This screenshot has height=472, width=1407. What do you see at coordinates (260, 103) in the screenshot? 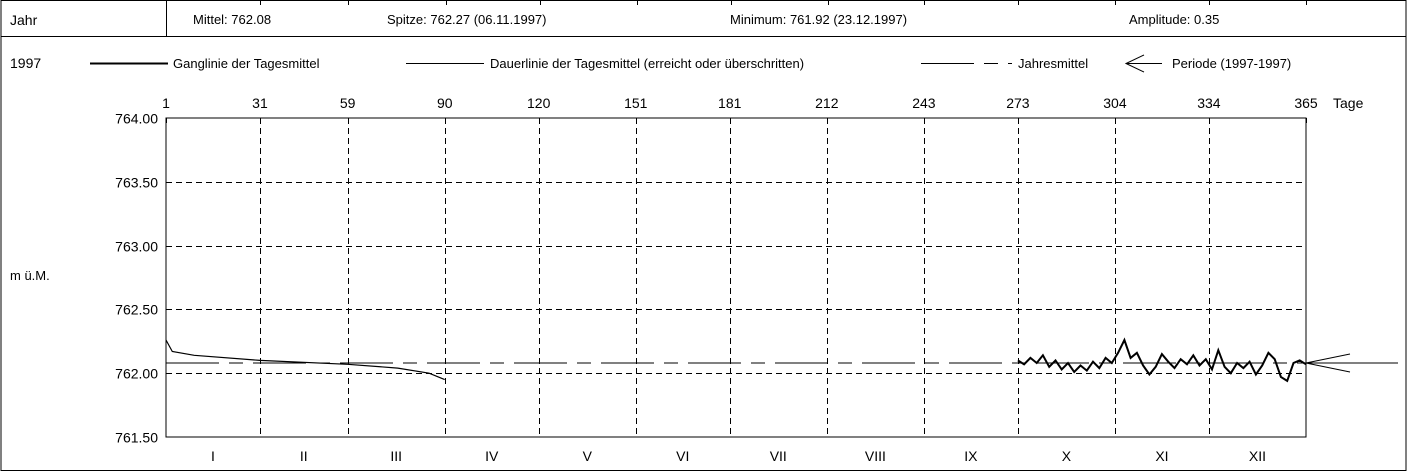
I see `x-tick-label: 31` at bounding box center [260, 103].